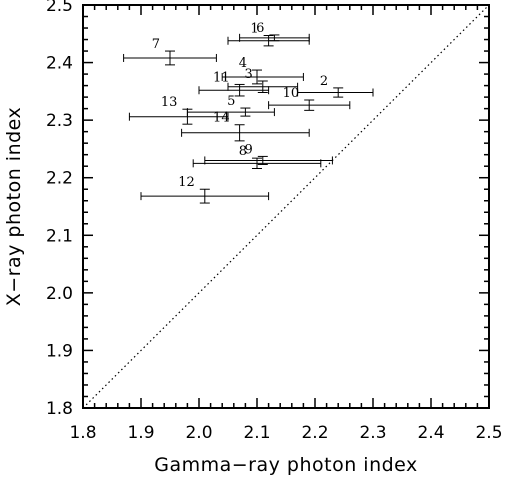 The image size is (506, 477). Describe the element at coordinates (335, 86) in the screenshot. I see `data-point-2: 2` at that location.